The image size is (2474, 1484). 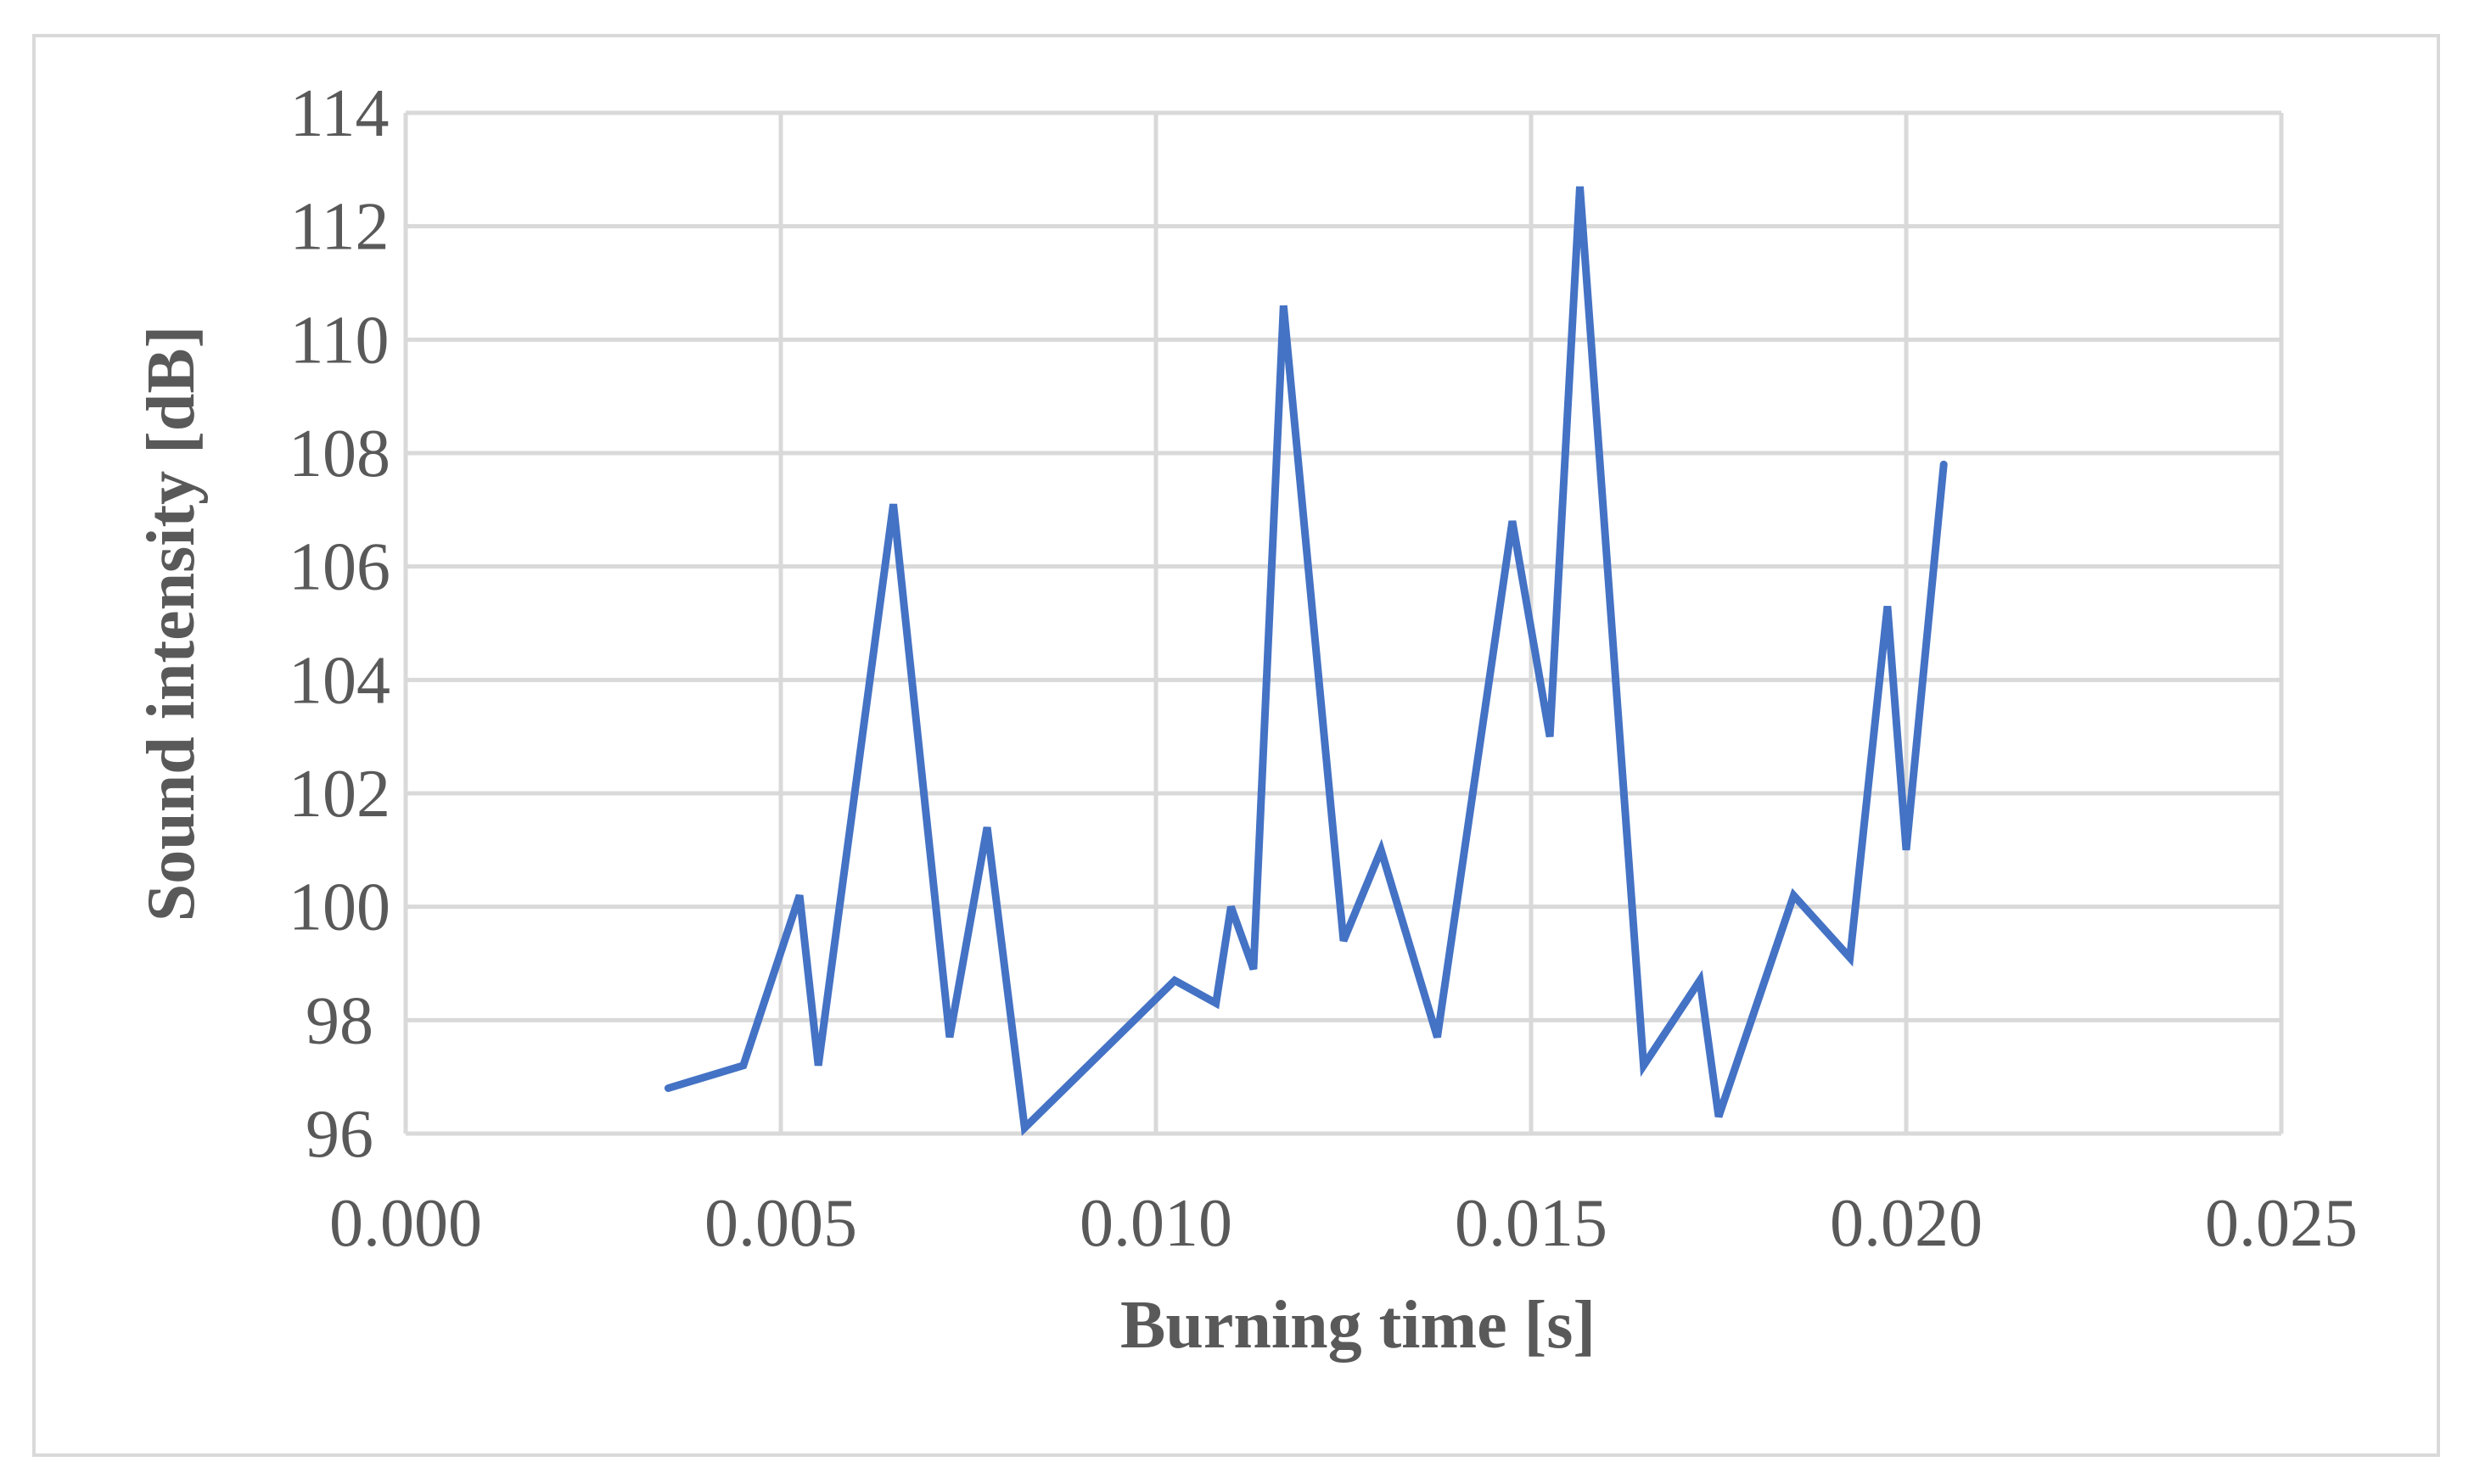 What do you see at coordinates (339, 908) in the screenshot?
I see `y-tick-label-100: 100` at bounding box center [339, 908].